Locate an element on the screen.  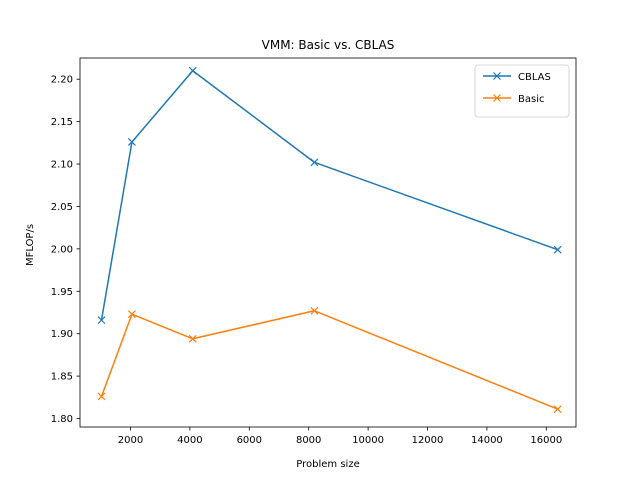
y-tick-label: 2.00 is located at coordinates (62, 249).